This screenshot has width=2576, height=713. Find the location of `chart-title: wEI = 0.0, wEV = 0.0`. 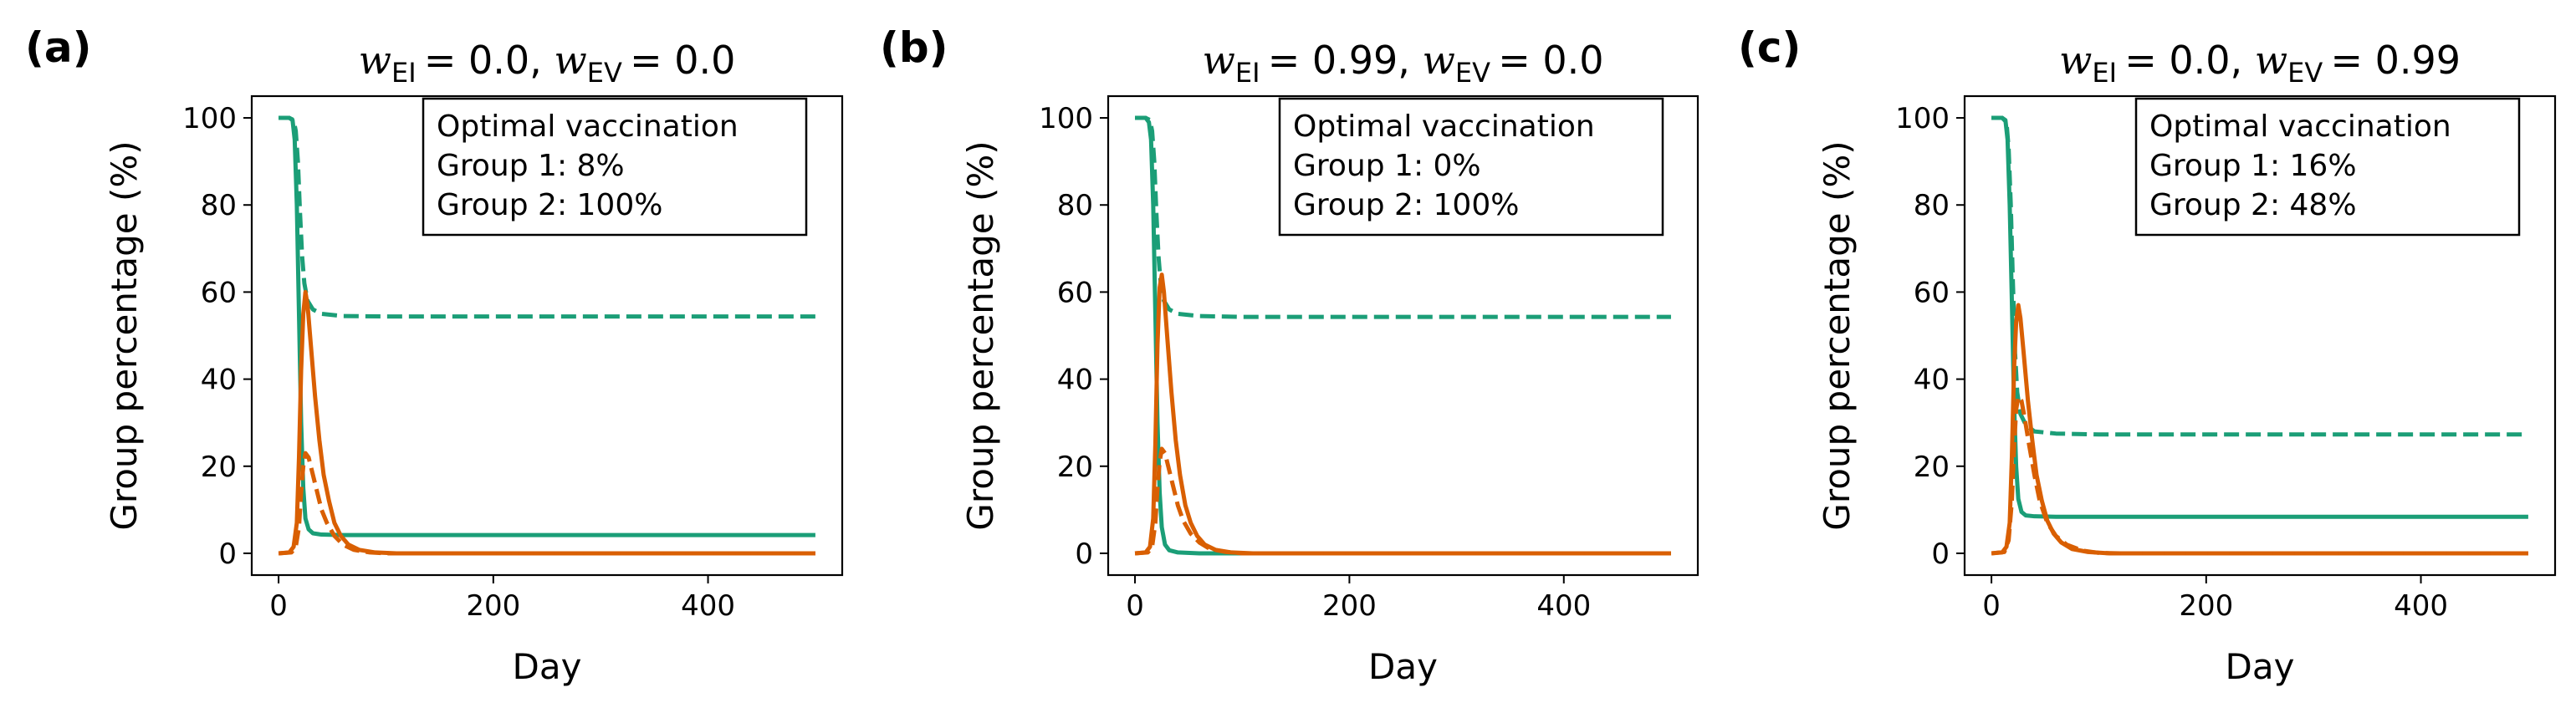

chart-title: wEI = 0.0, wEV = 0.0 is located at coordinates (547, 64).